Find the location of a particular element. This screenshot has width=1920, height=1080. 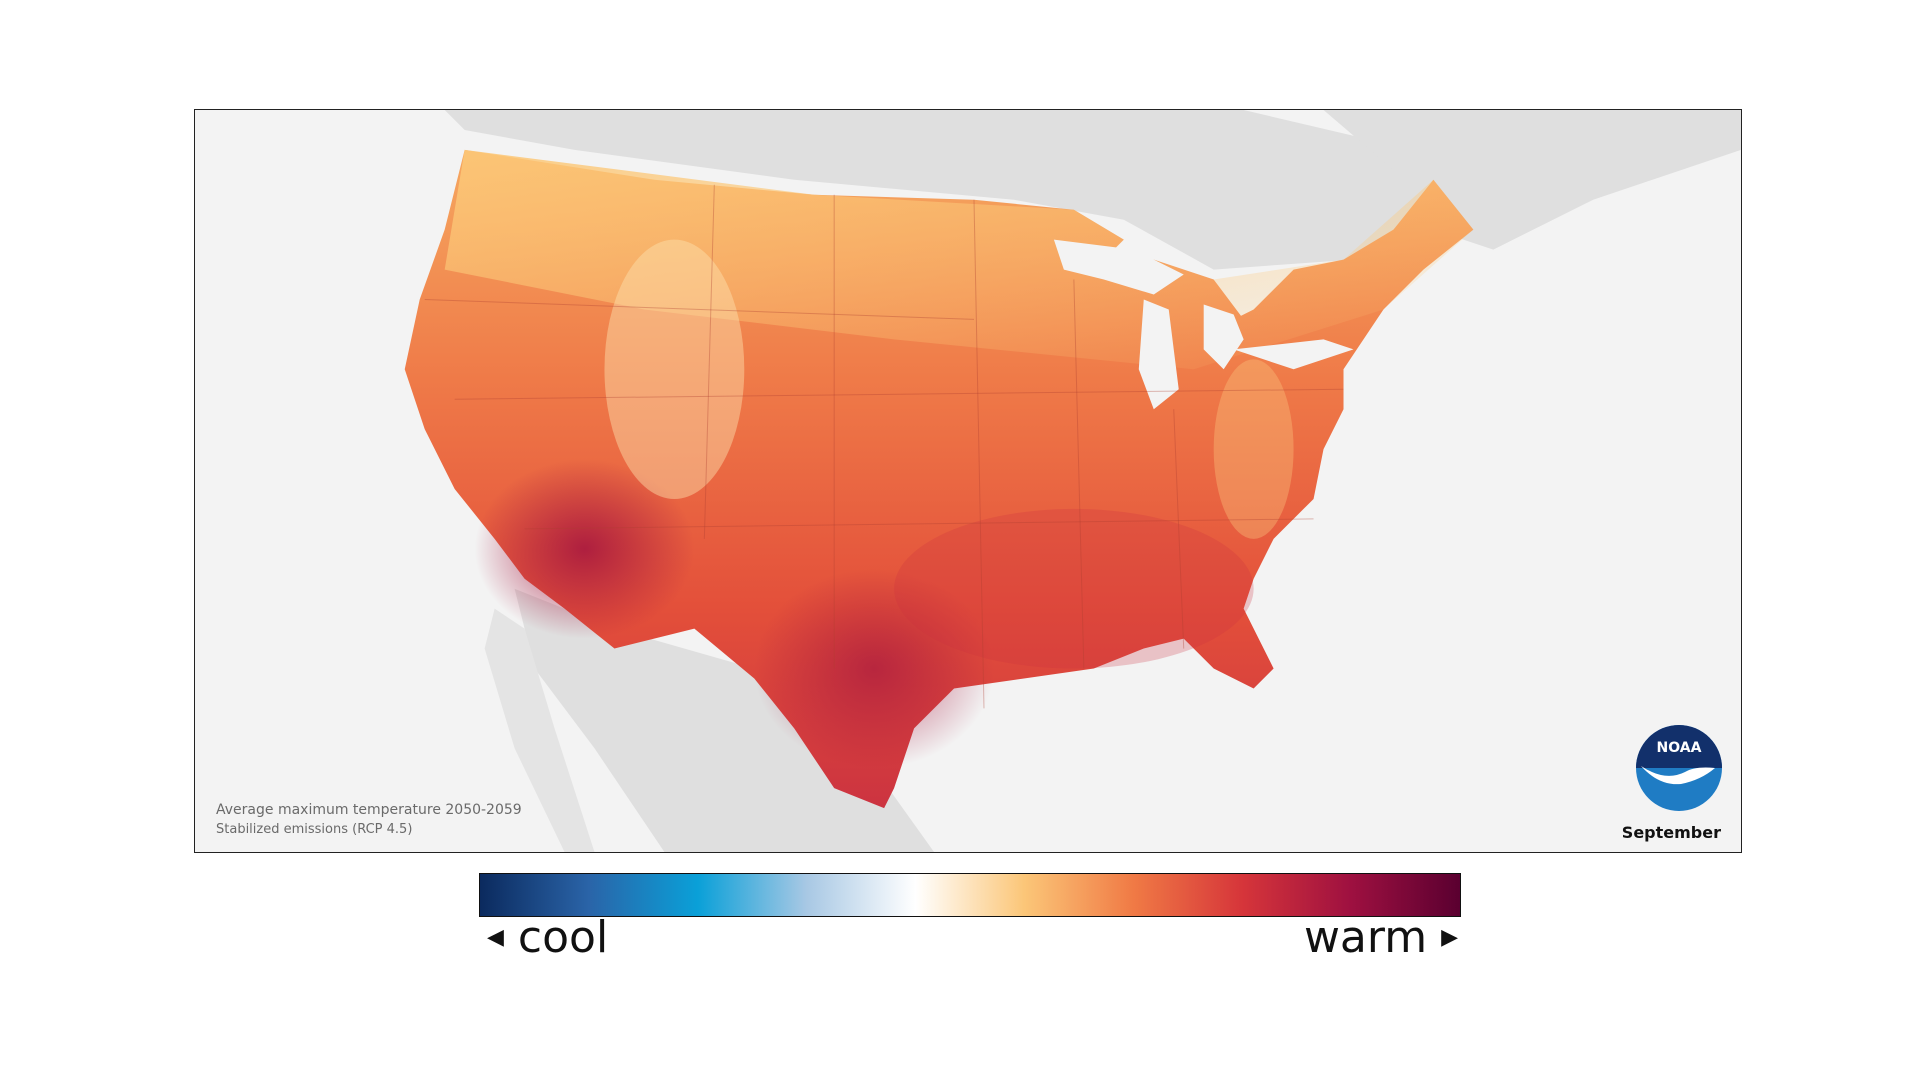

legend-cool: ◀ cool is located at coordinates (547, 937).